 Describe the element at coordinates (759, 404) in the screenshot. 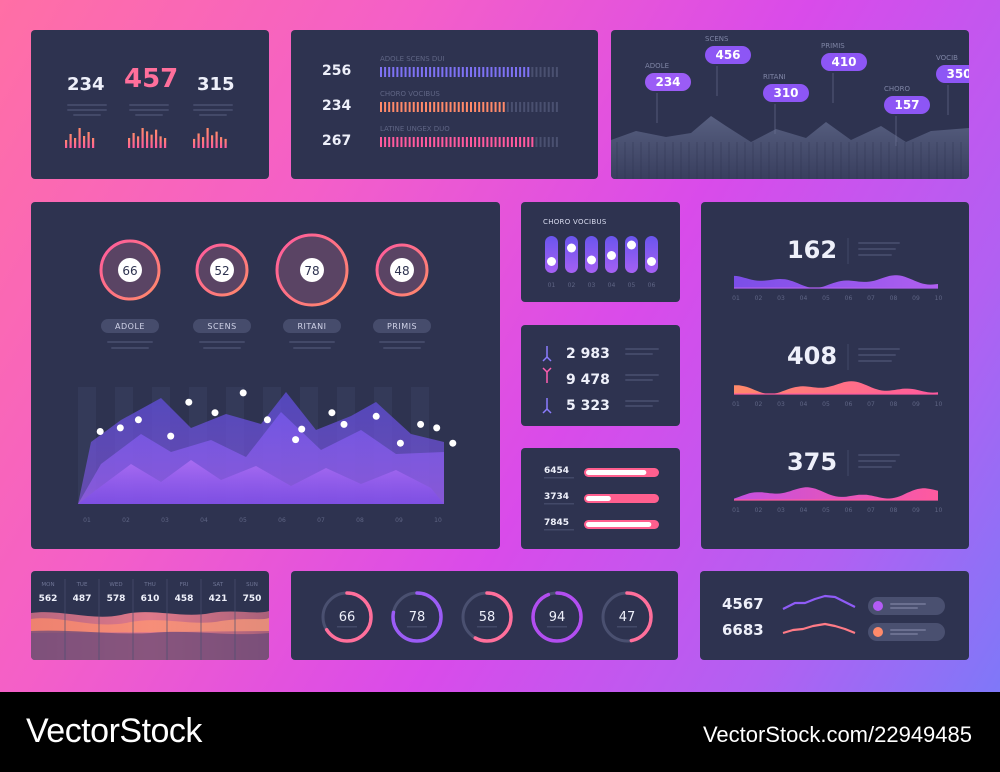

I see `x-tick-label: 02` at that location.